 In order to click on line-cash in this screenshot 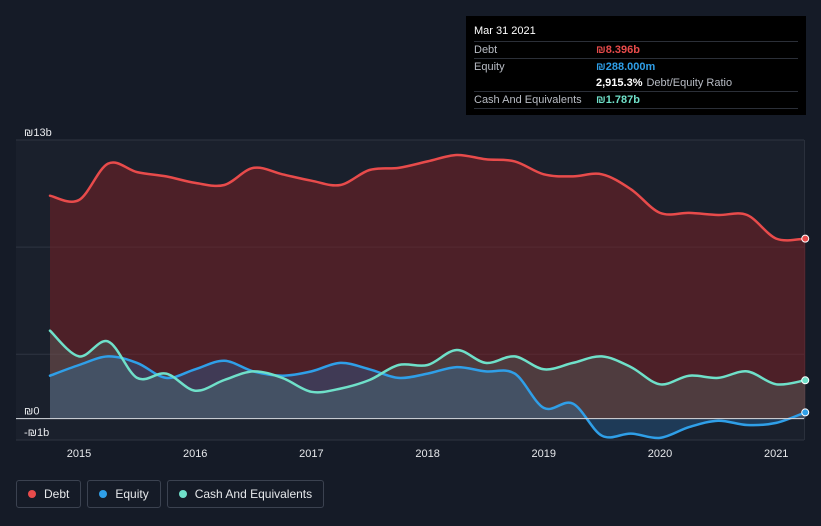, I will do `click(427, 361)`.